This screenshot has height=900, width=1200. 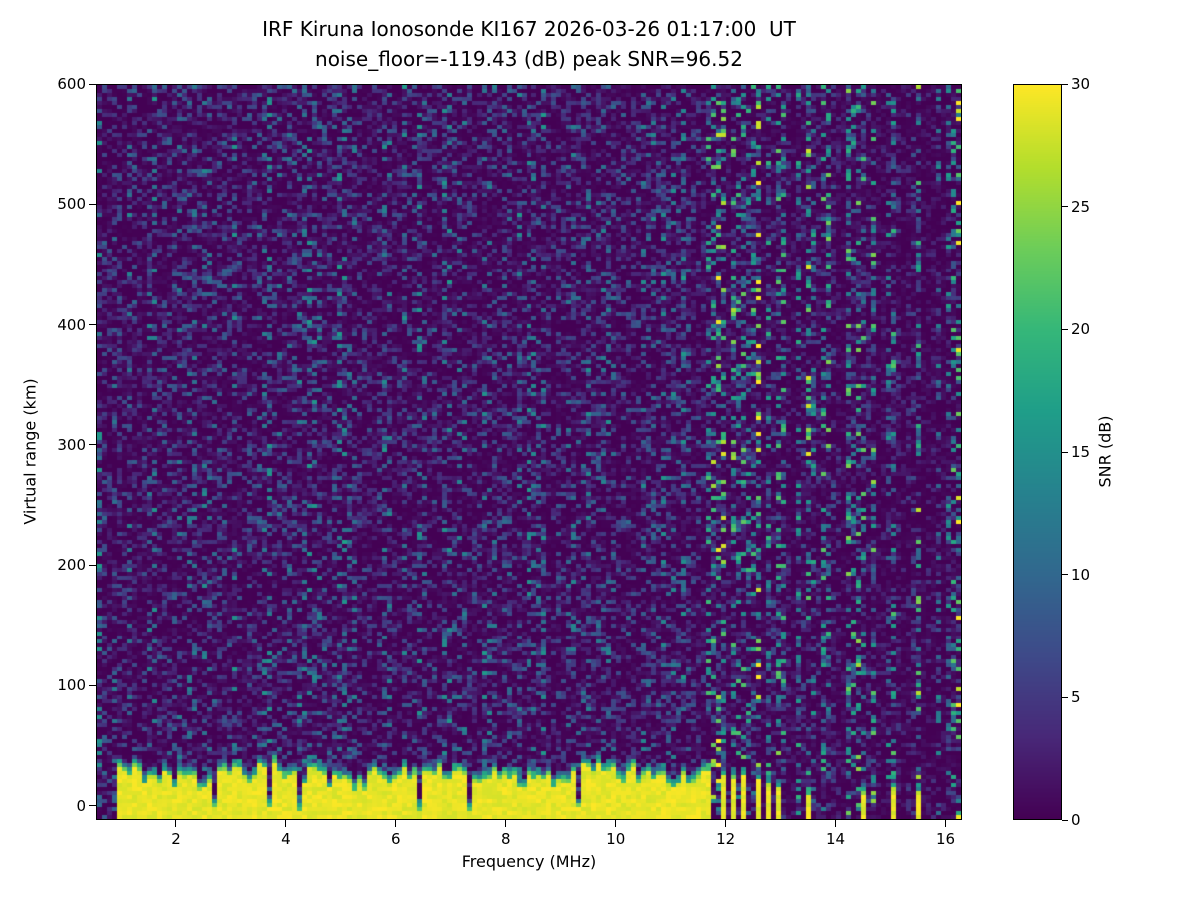 What do you see at coordinates (71, 444) in the screenshot?
I see `y-tick-label: 300` at bounding box center [71, 444].